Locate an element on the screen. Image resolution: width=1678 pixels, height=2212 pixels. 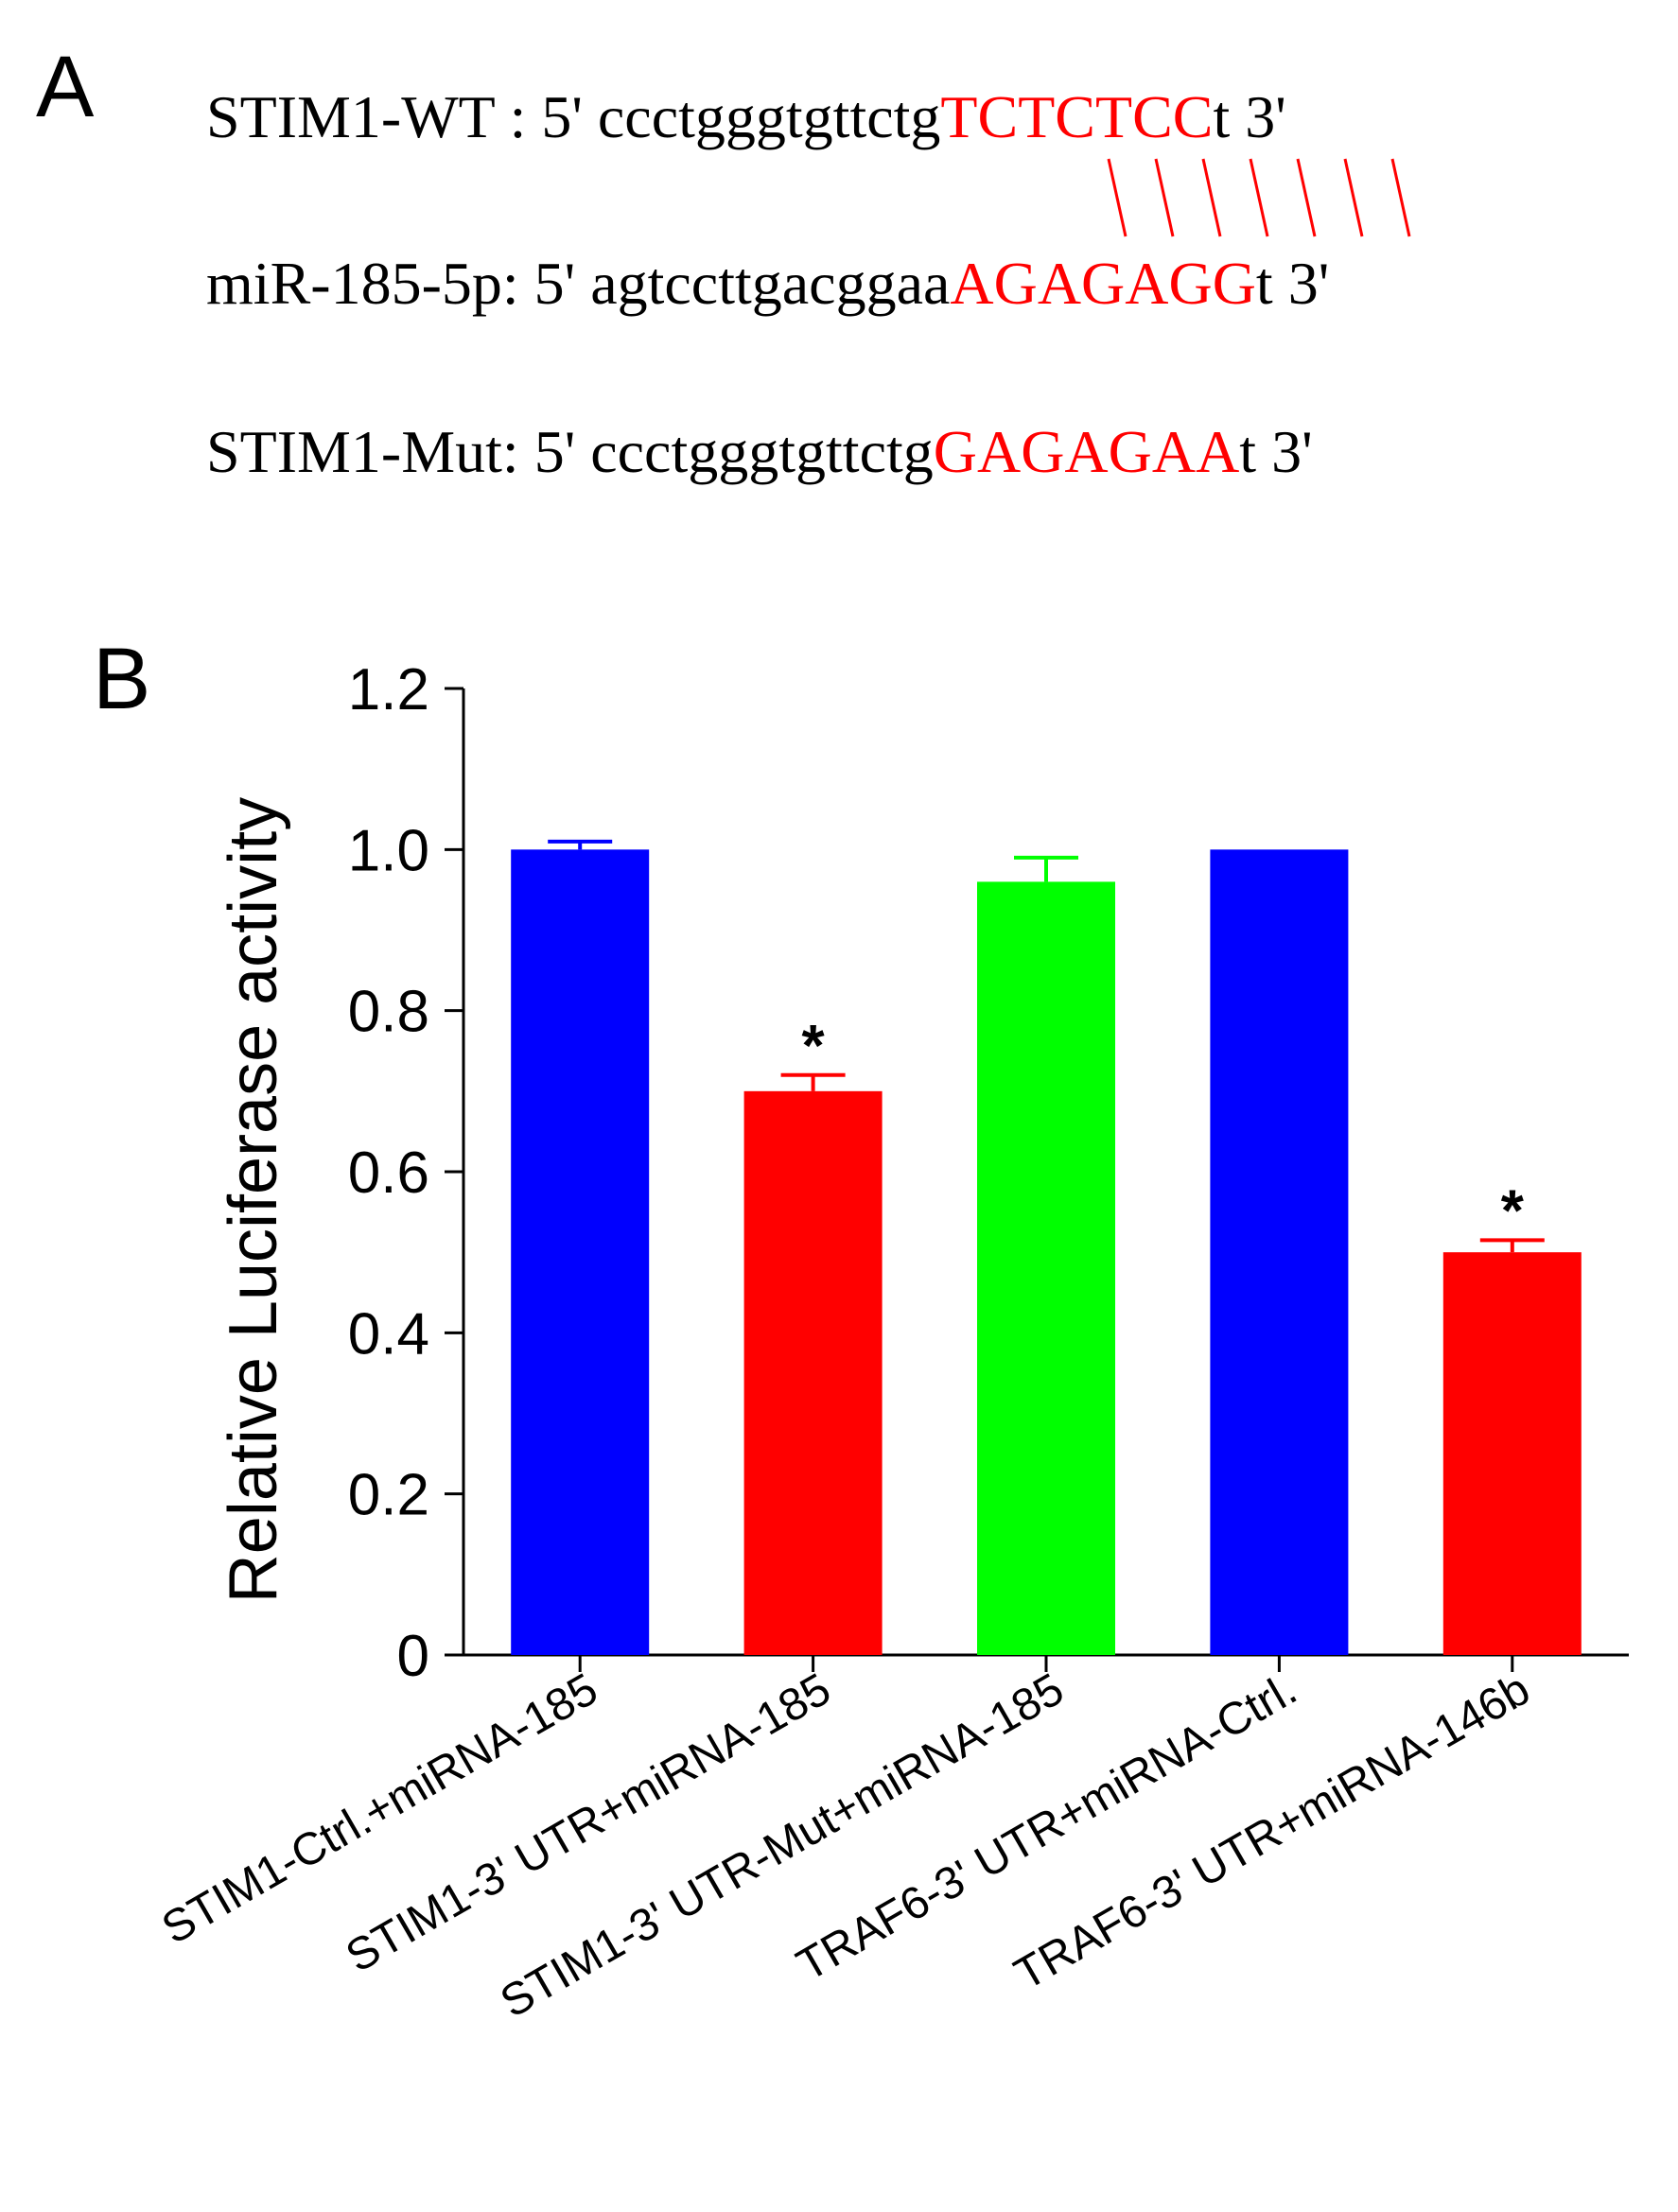
base-pairing-lines is located at coordinates (1259, 197).